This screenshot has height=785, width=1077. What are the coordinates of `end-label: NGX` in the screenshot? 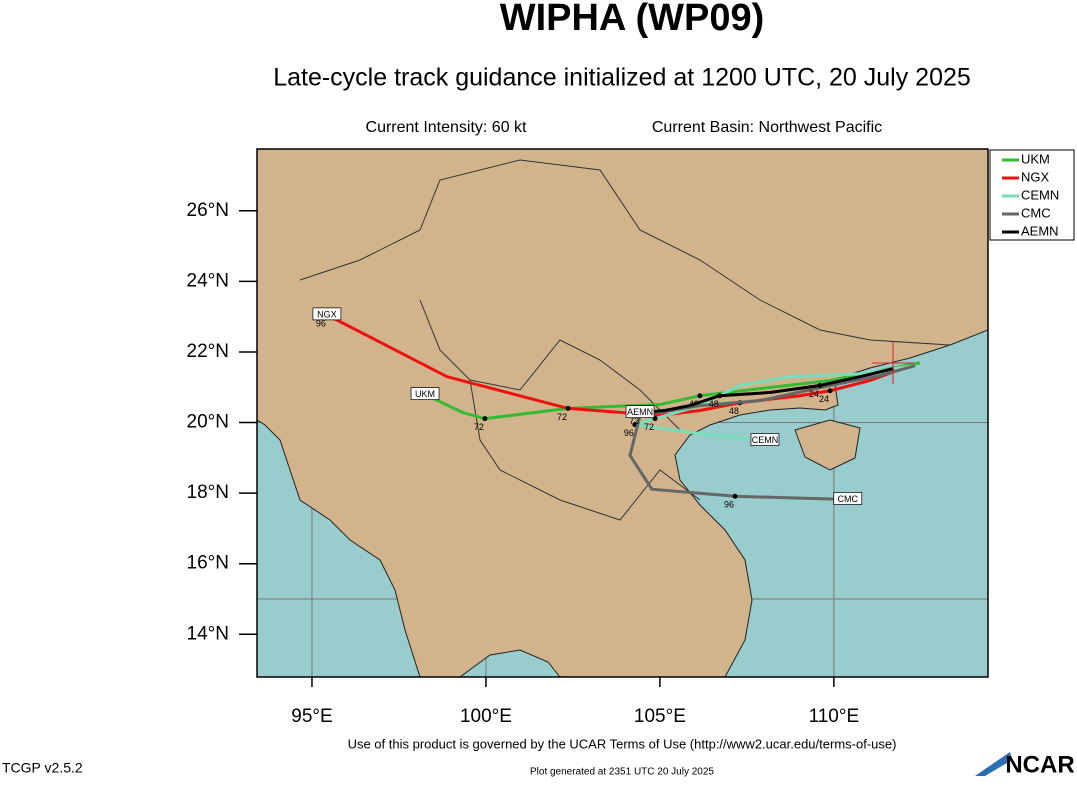 It's located at (327, 314).